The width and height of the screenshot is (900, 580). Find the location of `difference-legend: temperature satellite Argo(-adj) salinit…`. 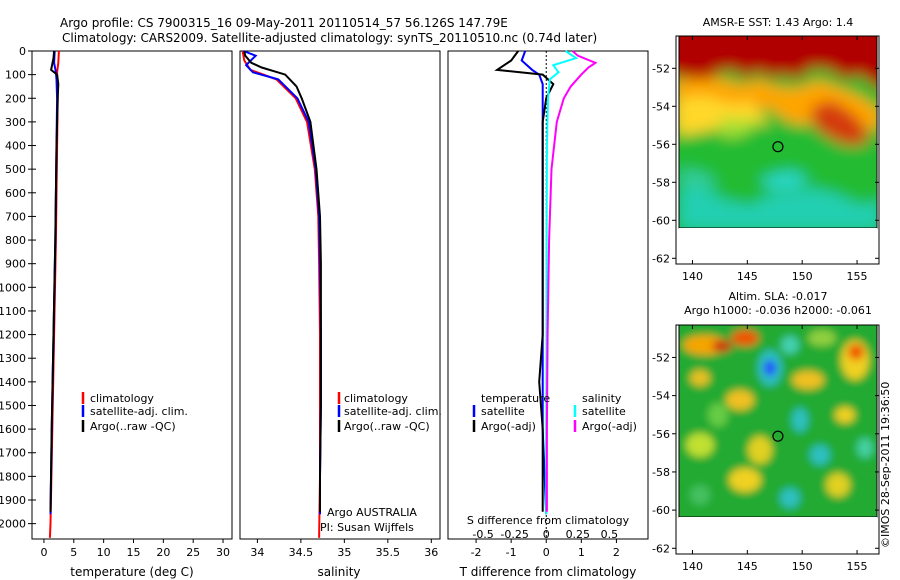

difference-legend: temperature satellite Argo(-adj) salinit… is located at coordinates (554, 412).